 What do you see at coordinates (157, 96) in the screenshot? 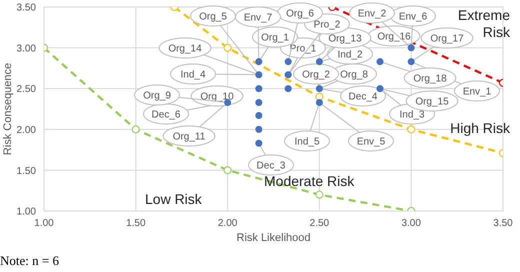
I see `annotation: Org_9` at bounding box center [157, 96].